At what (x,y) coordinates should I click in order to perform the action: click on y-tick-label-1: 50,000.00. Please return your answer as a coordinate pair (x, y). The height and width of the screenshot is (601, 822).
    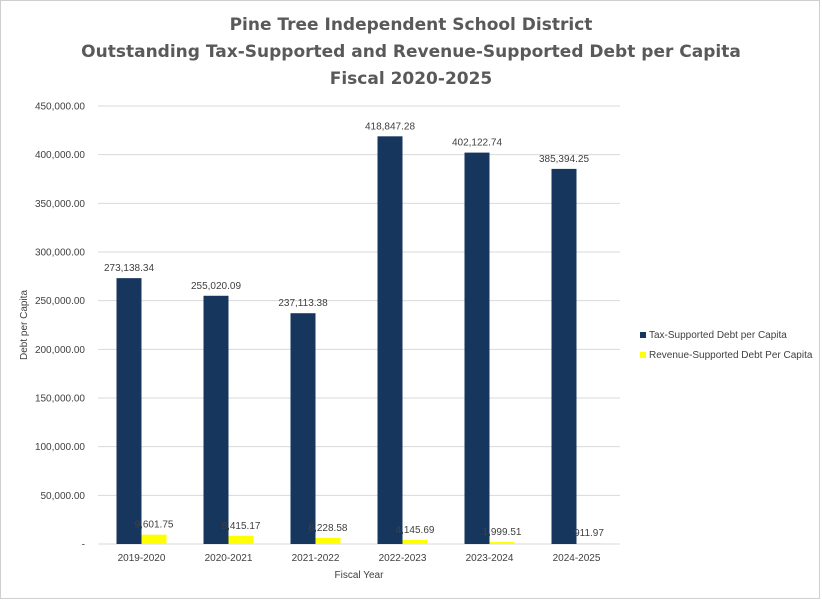
    Looking at the image, I should click on (63, 496).